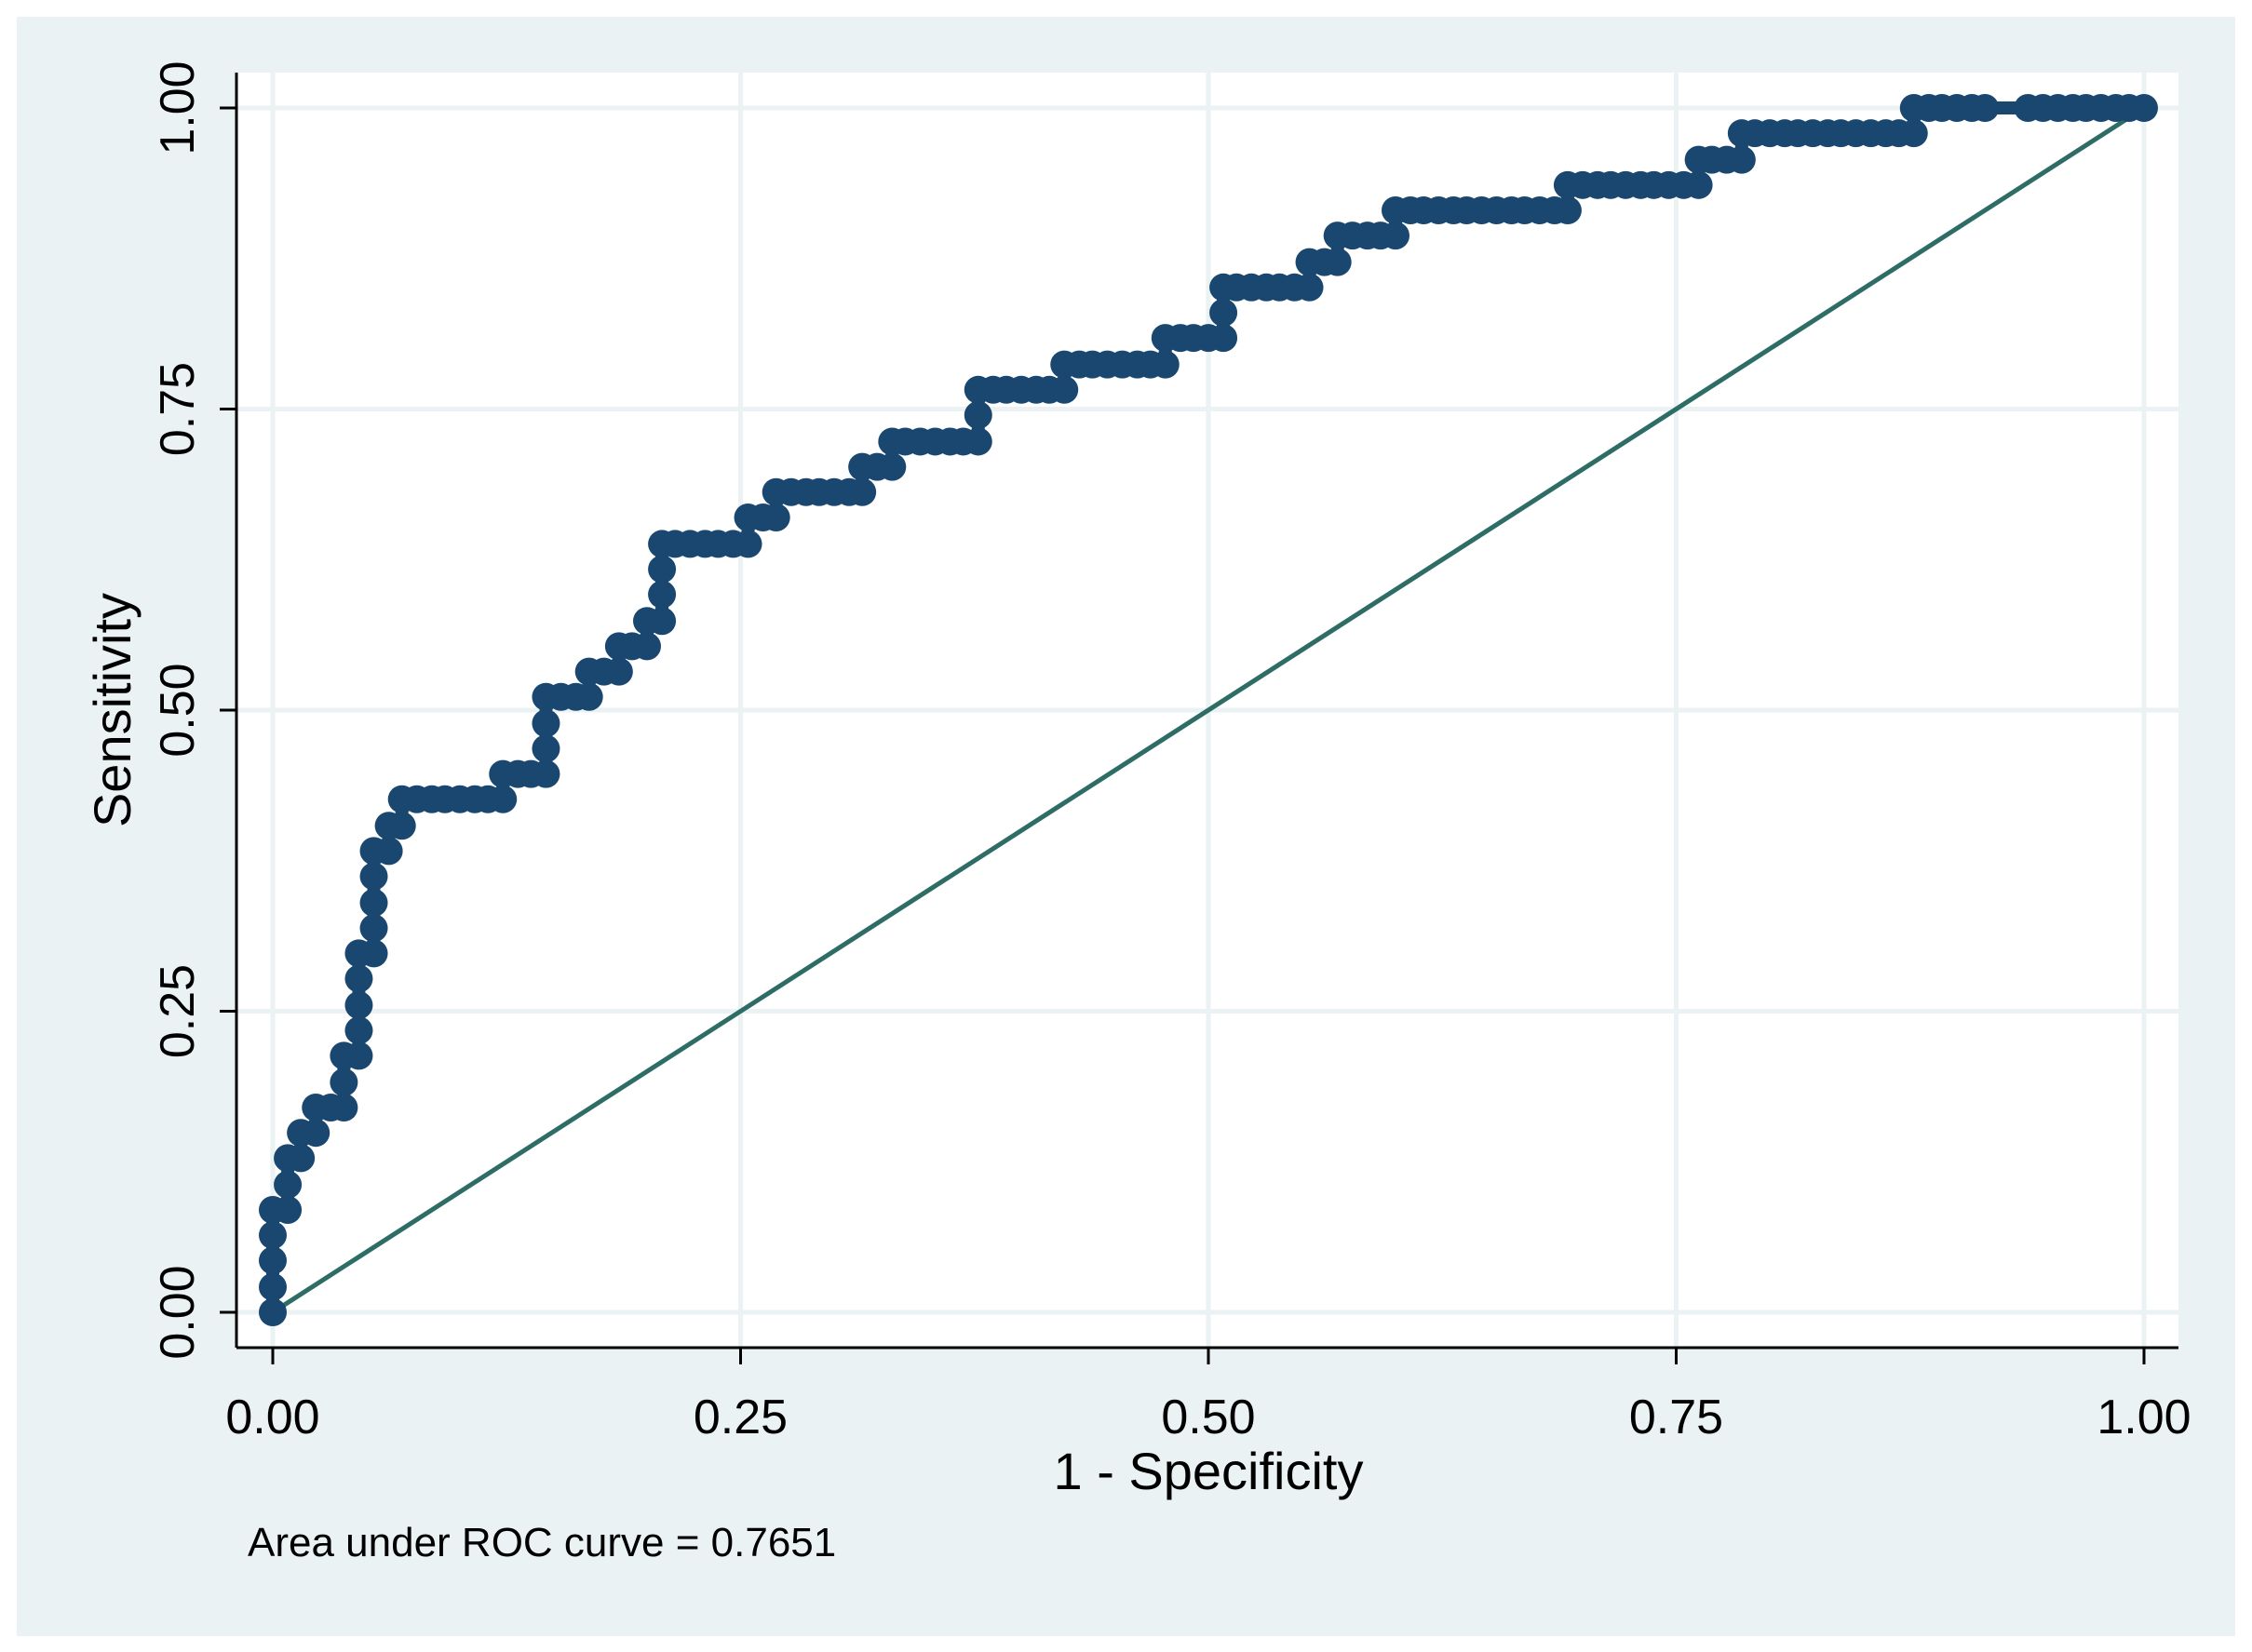 The width and height of the screenshot is (2252, 1652). Describe the element at coordinates (178, 1312) in the screenshot. I see `y-tick-label: 0.00` at that location.